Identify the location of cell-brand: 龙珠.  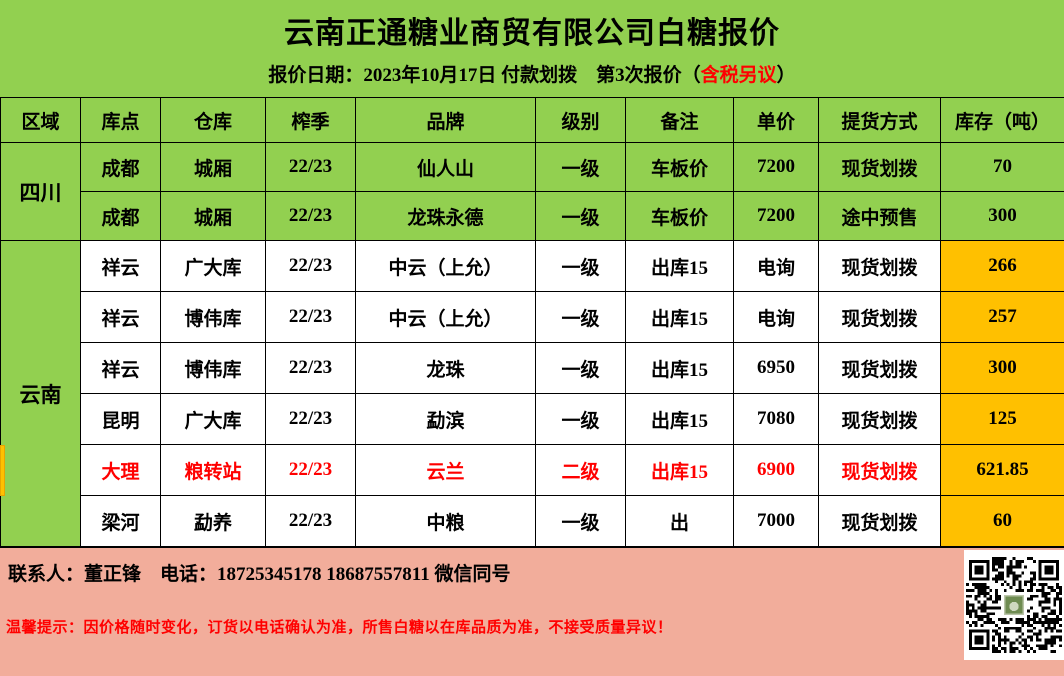
(445, 368).